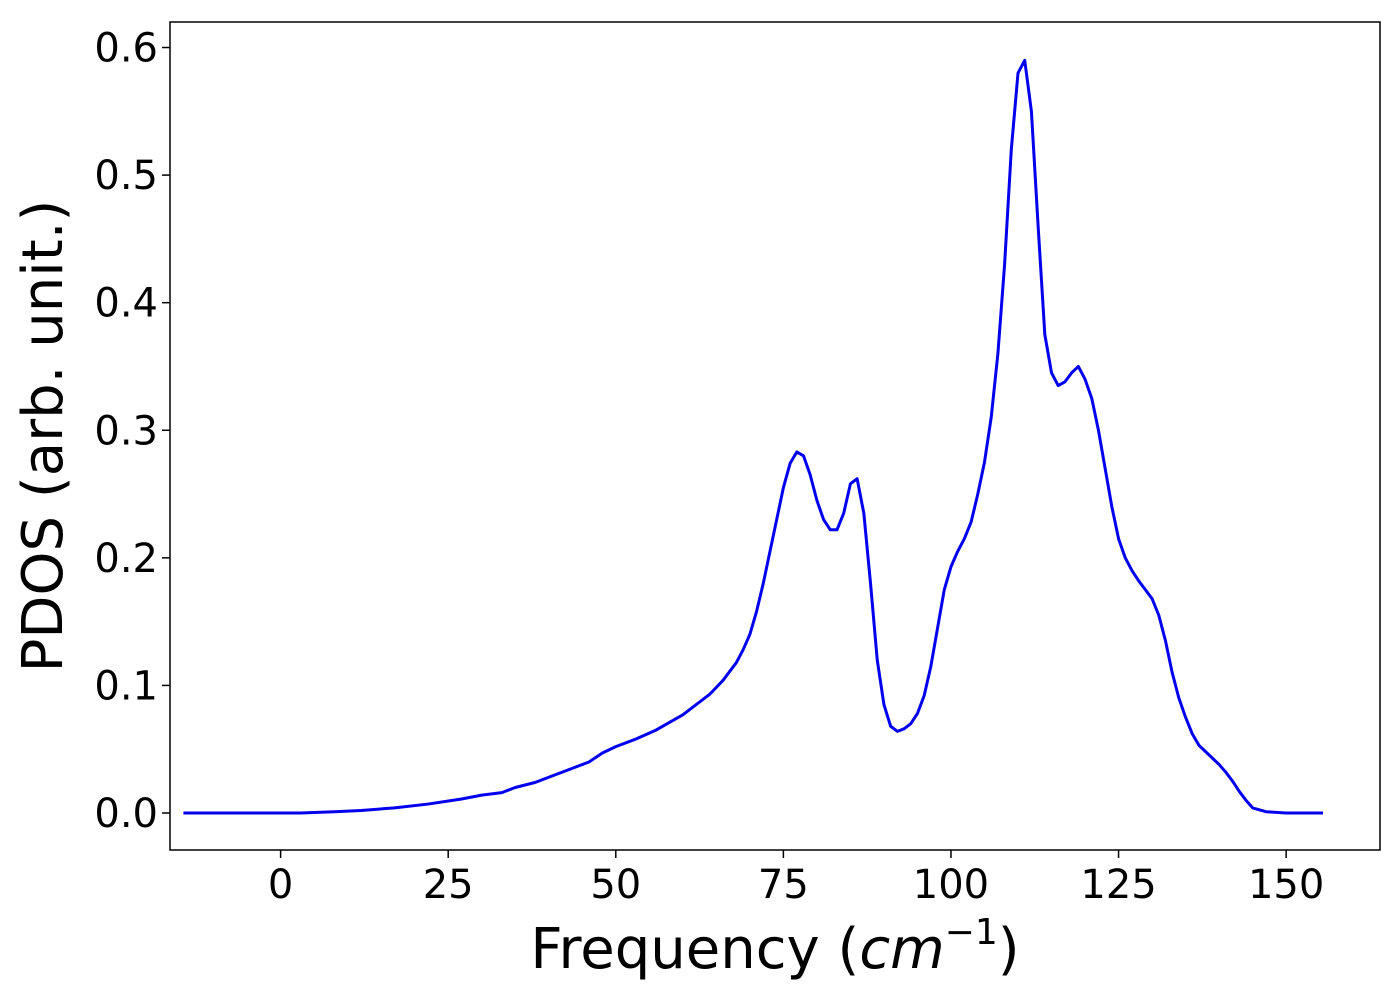  I want to click on x-axis-label-text: Frequency, so click(674, 949).